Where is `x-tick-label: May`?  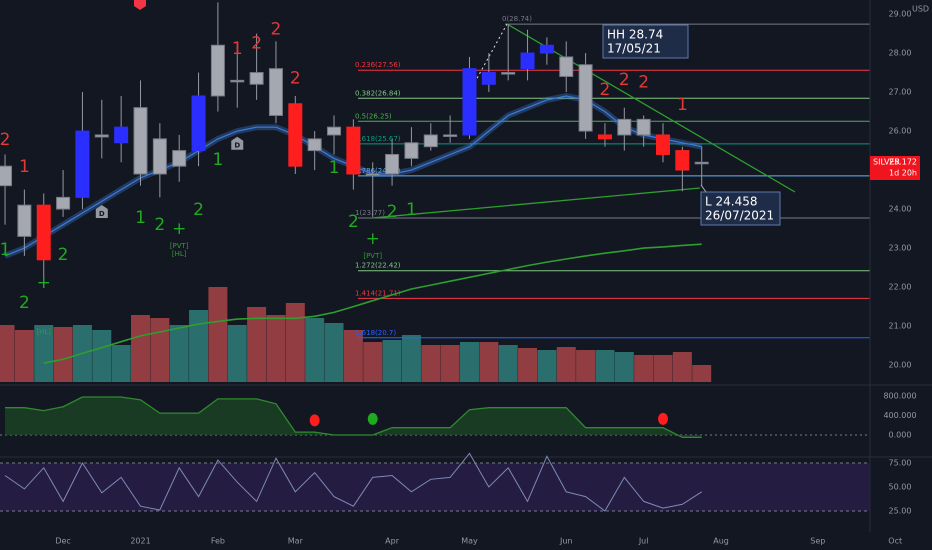
x-tick-label: May is located at coordinates (469, 541).